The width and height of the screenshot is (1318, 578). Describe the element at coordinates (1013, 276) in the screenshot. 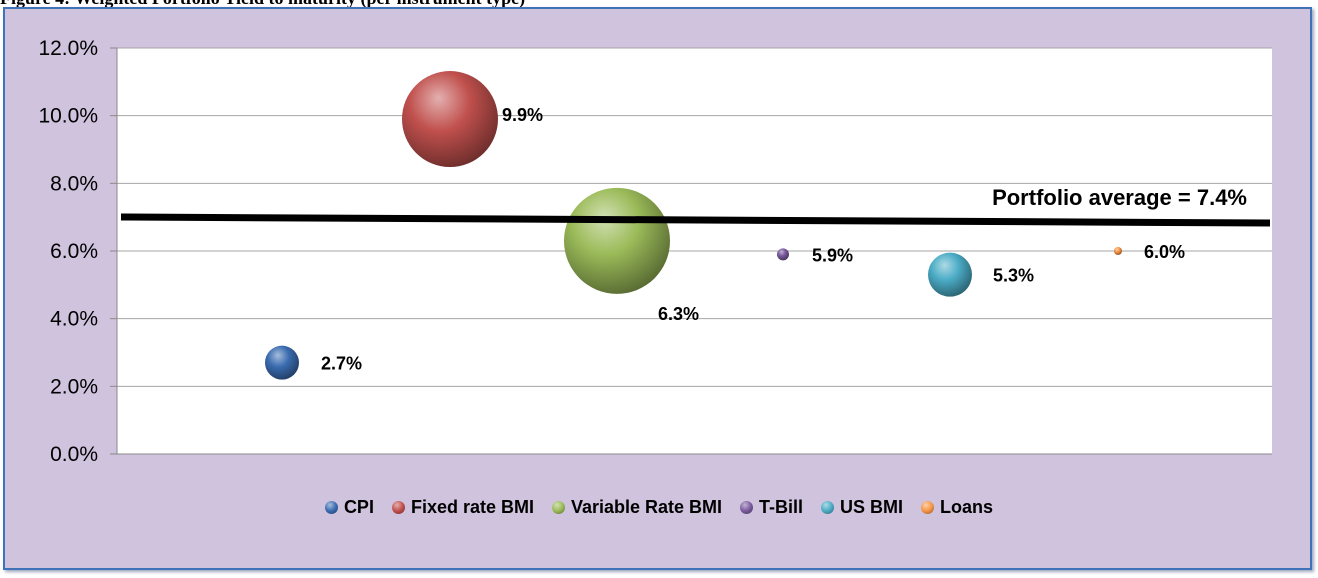

I see `data-label: 5.3%` at that location.